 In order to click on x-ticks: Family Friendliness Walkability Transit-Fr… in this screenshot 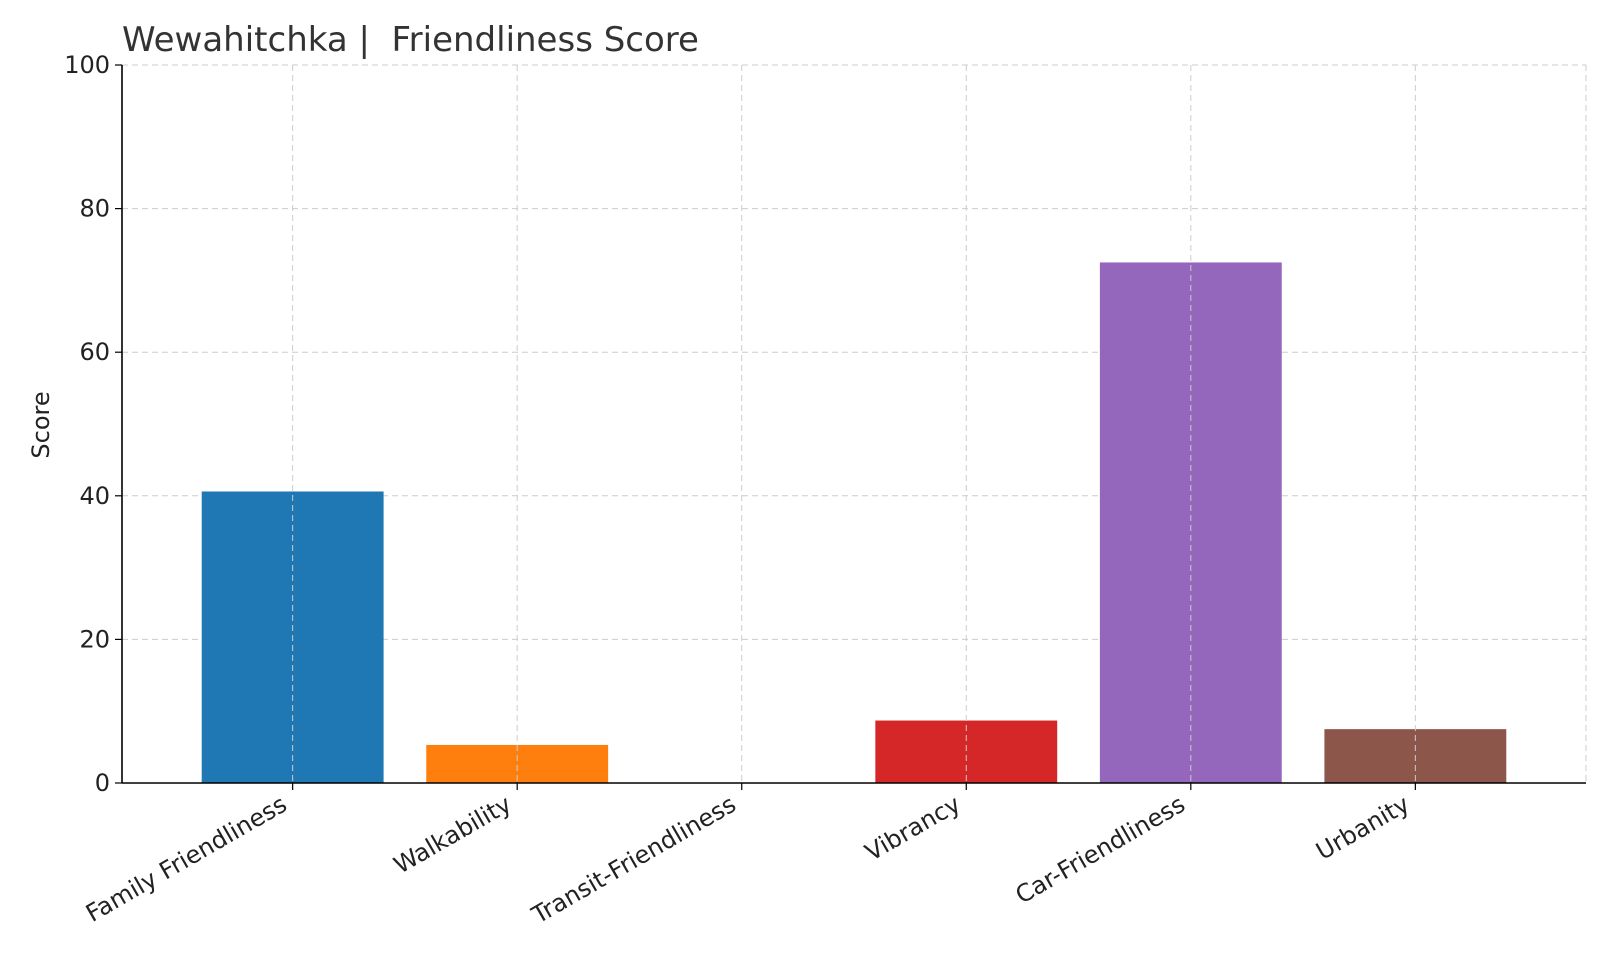, I will do `click(748, 856)`.